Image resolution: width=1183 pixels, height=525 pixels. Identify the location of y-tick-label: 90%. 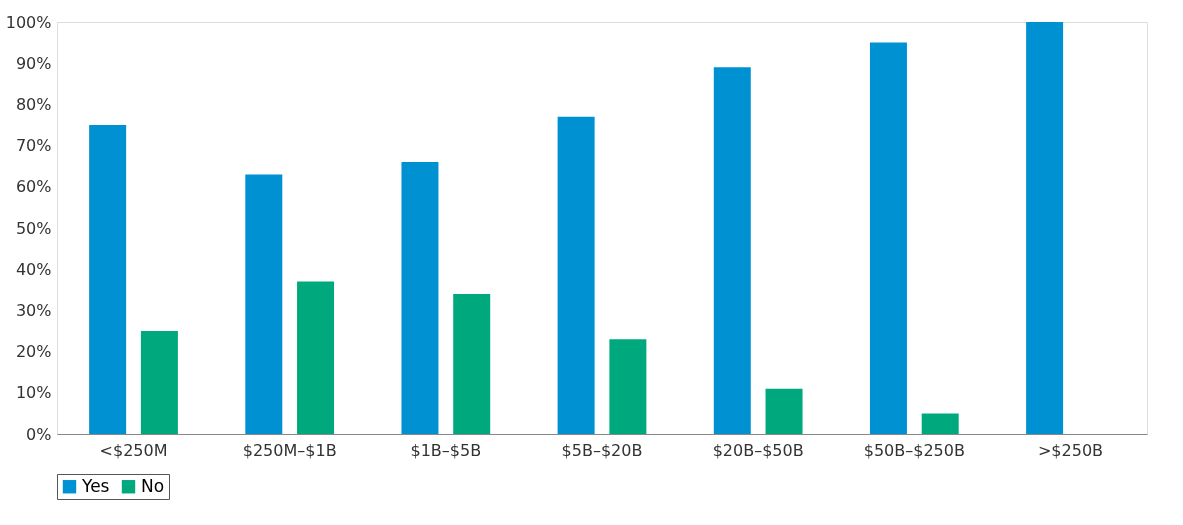
(33, 63).